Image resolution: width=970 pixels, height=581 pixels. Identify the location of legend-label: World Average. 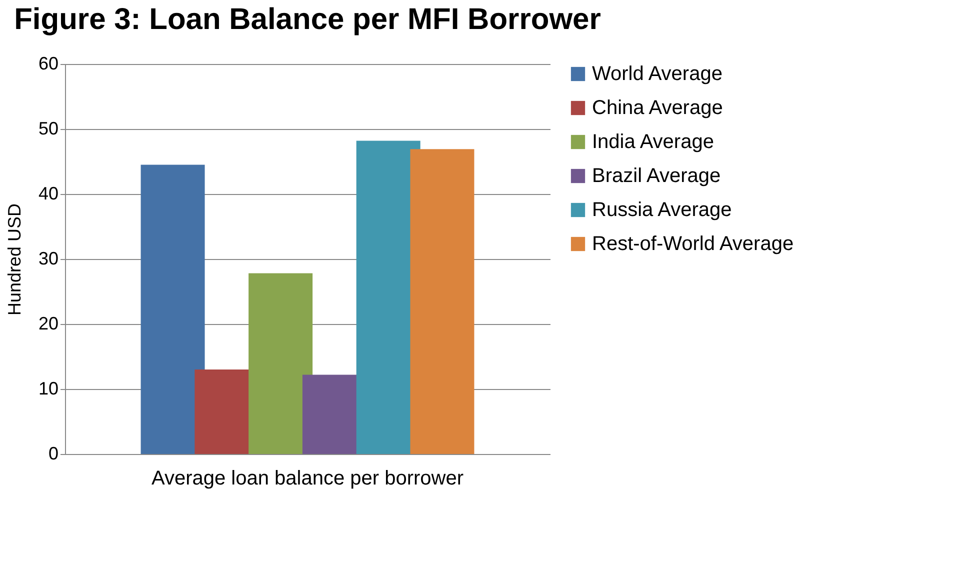
(657, 74).